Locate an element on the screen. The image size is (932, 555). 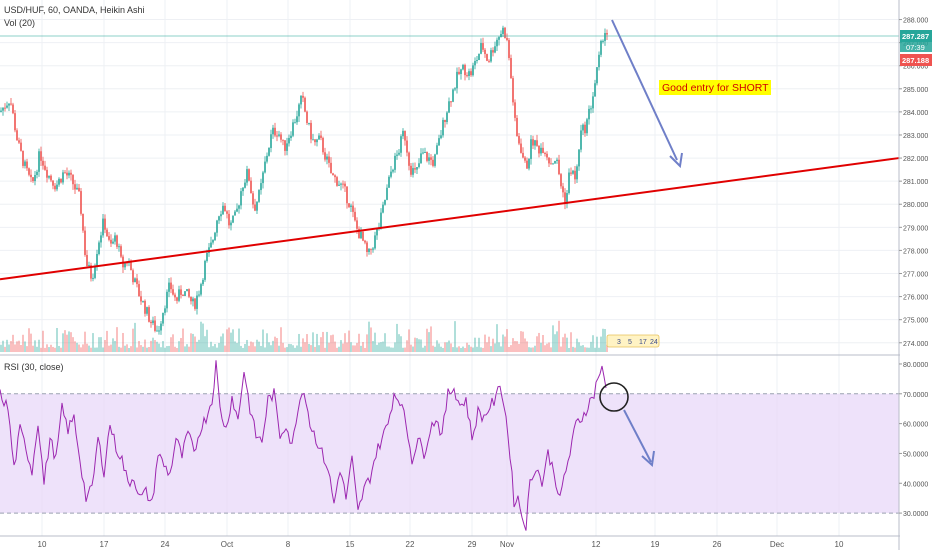
rsi-legend: RSI (30, close) is located at coordinates (34, 367).